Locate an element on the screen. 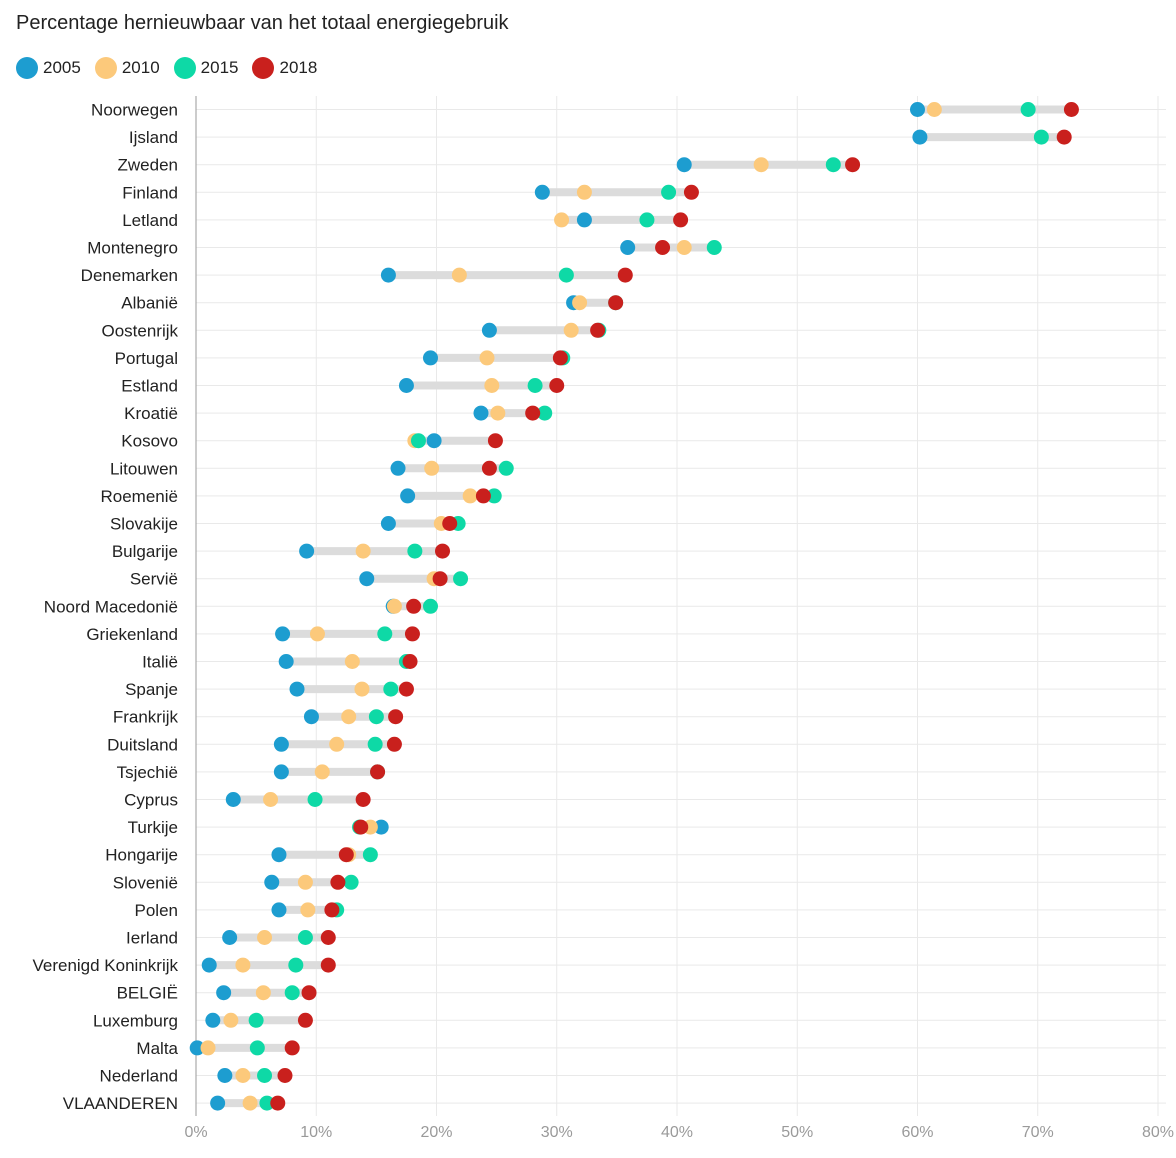 The image size is (1176, 1158). point-zweden-2005 is located at coordinates (684, 165).